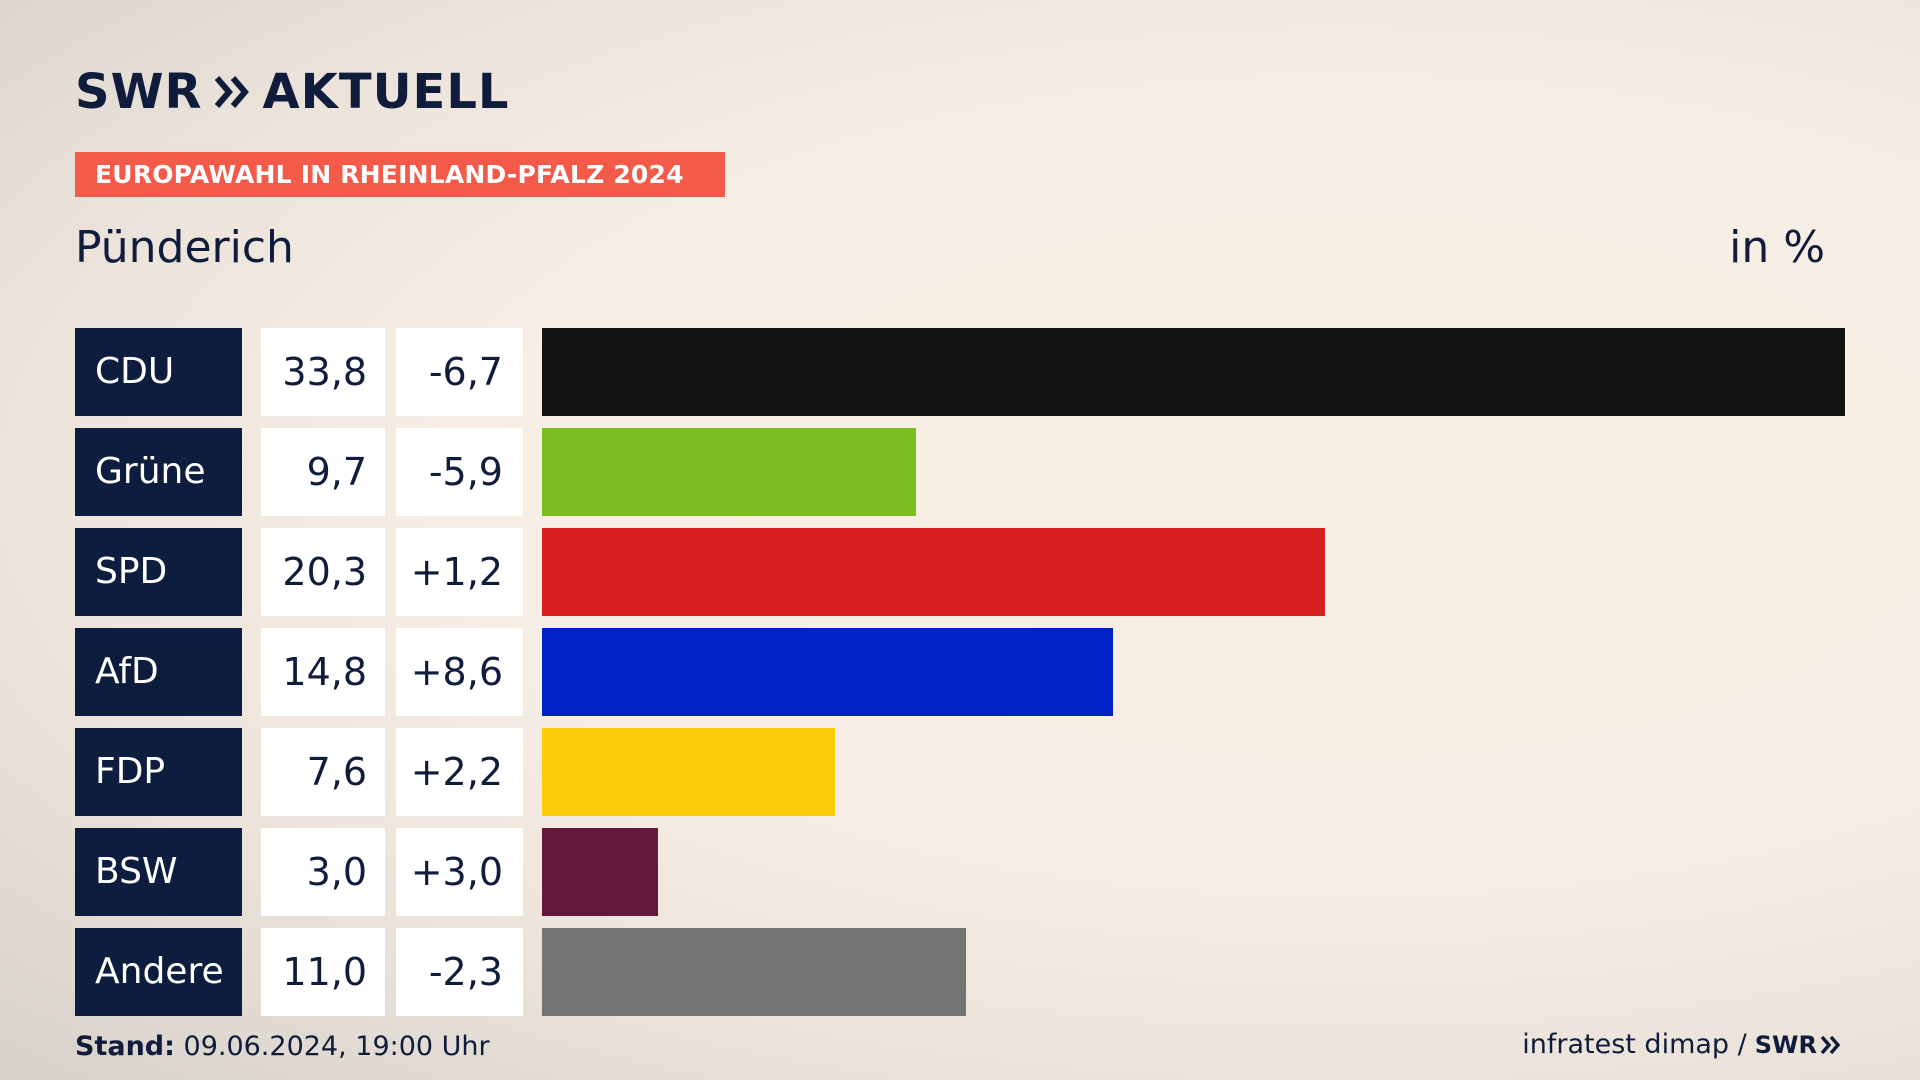 This screenshot has height=1080, width=1920. What do you see at coordinates (323, 672) in the screenshot?
I see `vote-share-value: 14,8` at bounding box center [323, 672].